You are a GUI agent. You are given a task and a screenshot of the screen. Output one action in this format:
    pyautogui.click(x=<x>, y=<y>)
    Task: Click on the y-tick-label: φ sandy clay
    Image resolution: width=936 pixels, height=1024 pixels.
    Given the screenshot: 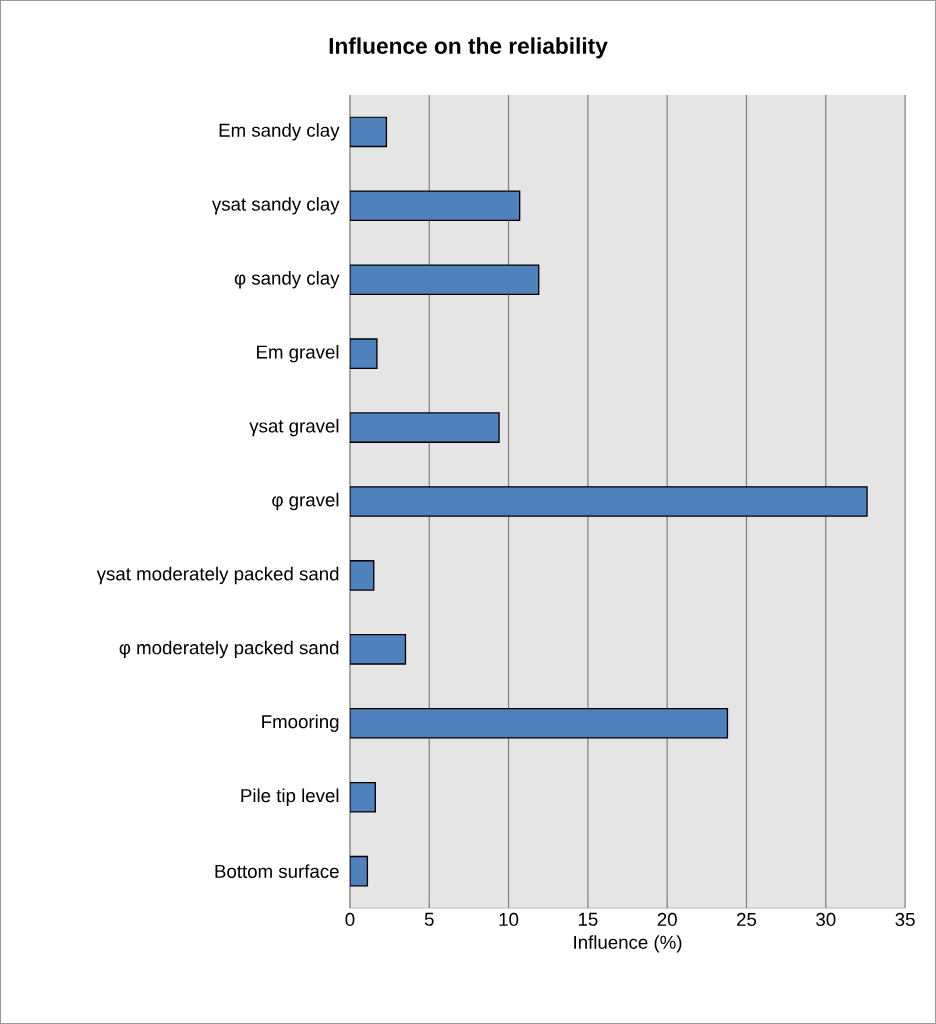 What is the action you would take?
    pyautogui.click(x=287, y=280)
    